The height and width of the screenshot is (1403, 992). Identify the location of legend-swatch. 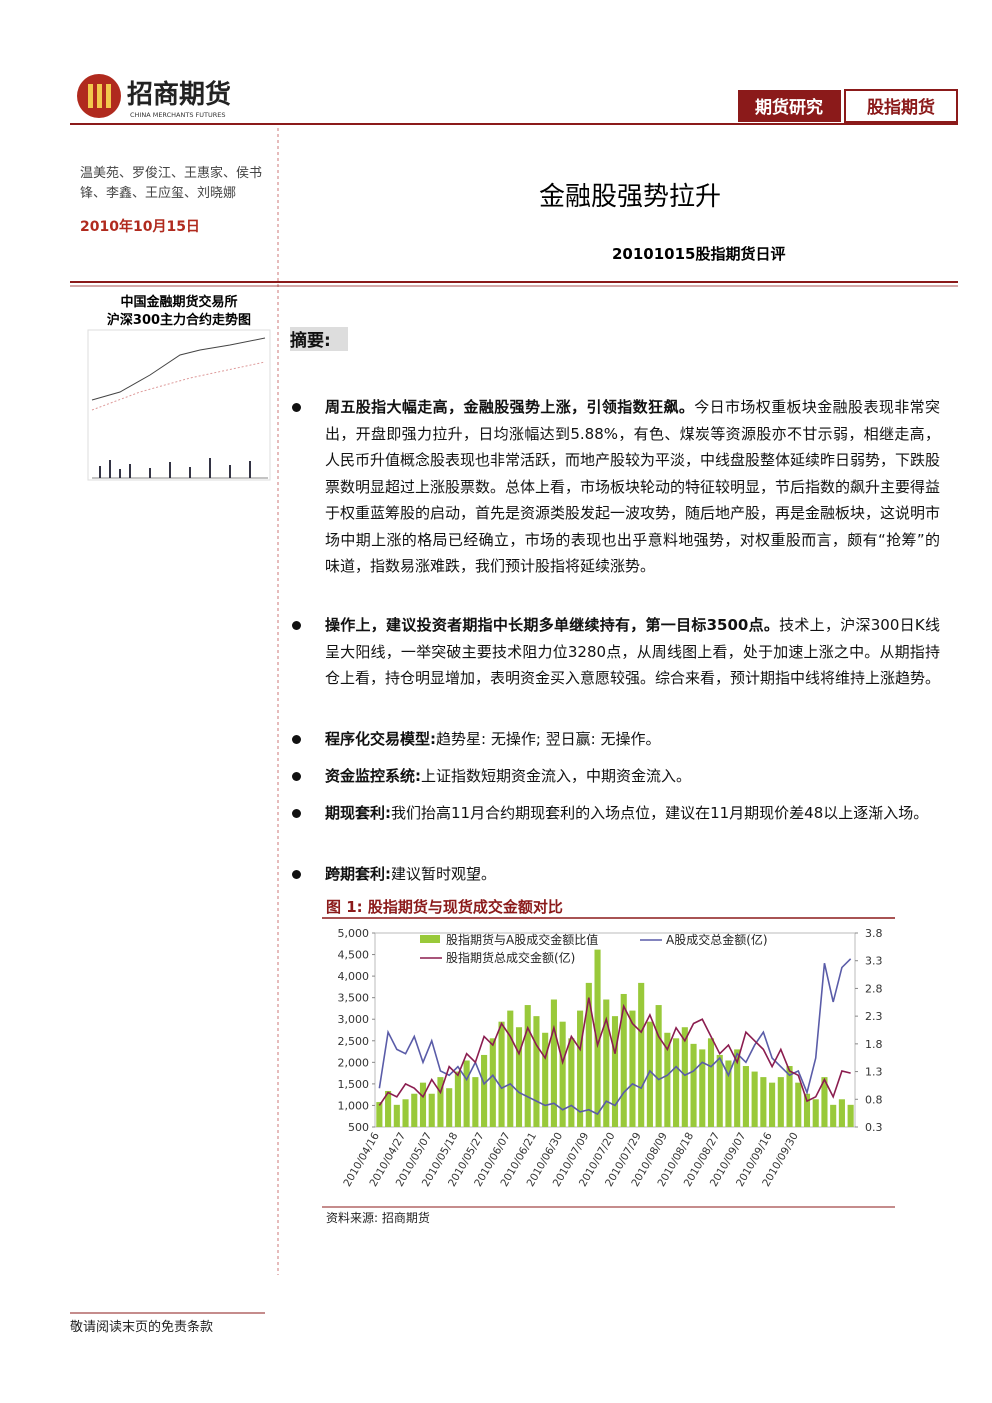
(430, 939).